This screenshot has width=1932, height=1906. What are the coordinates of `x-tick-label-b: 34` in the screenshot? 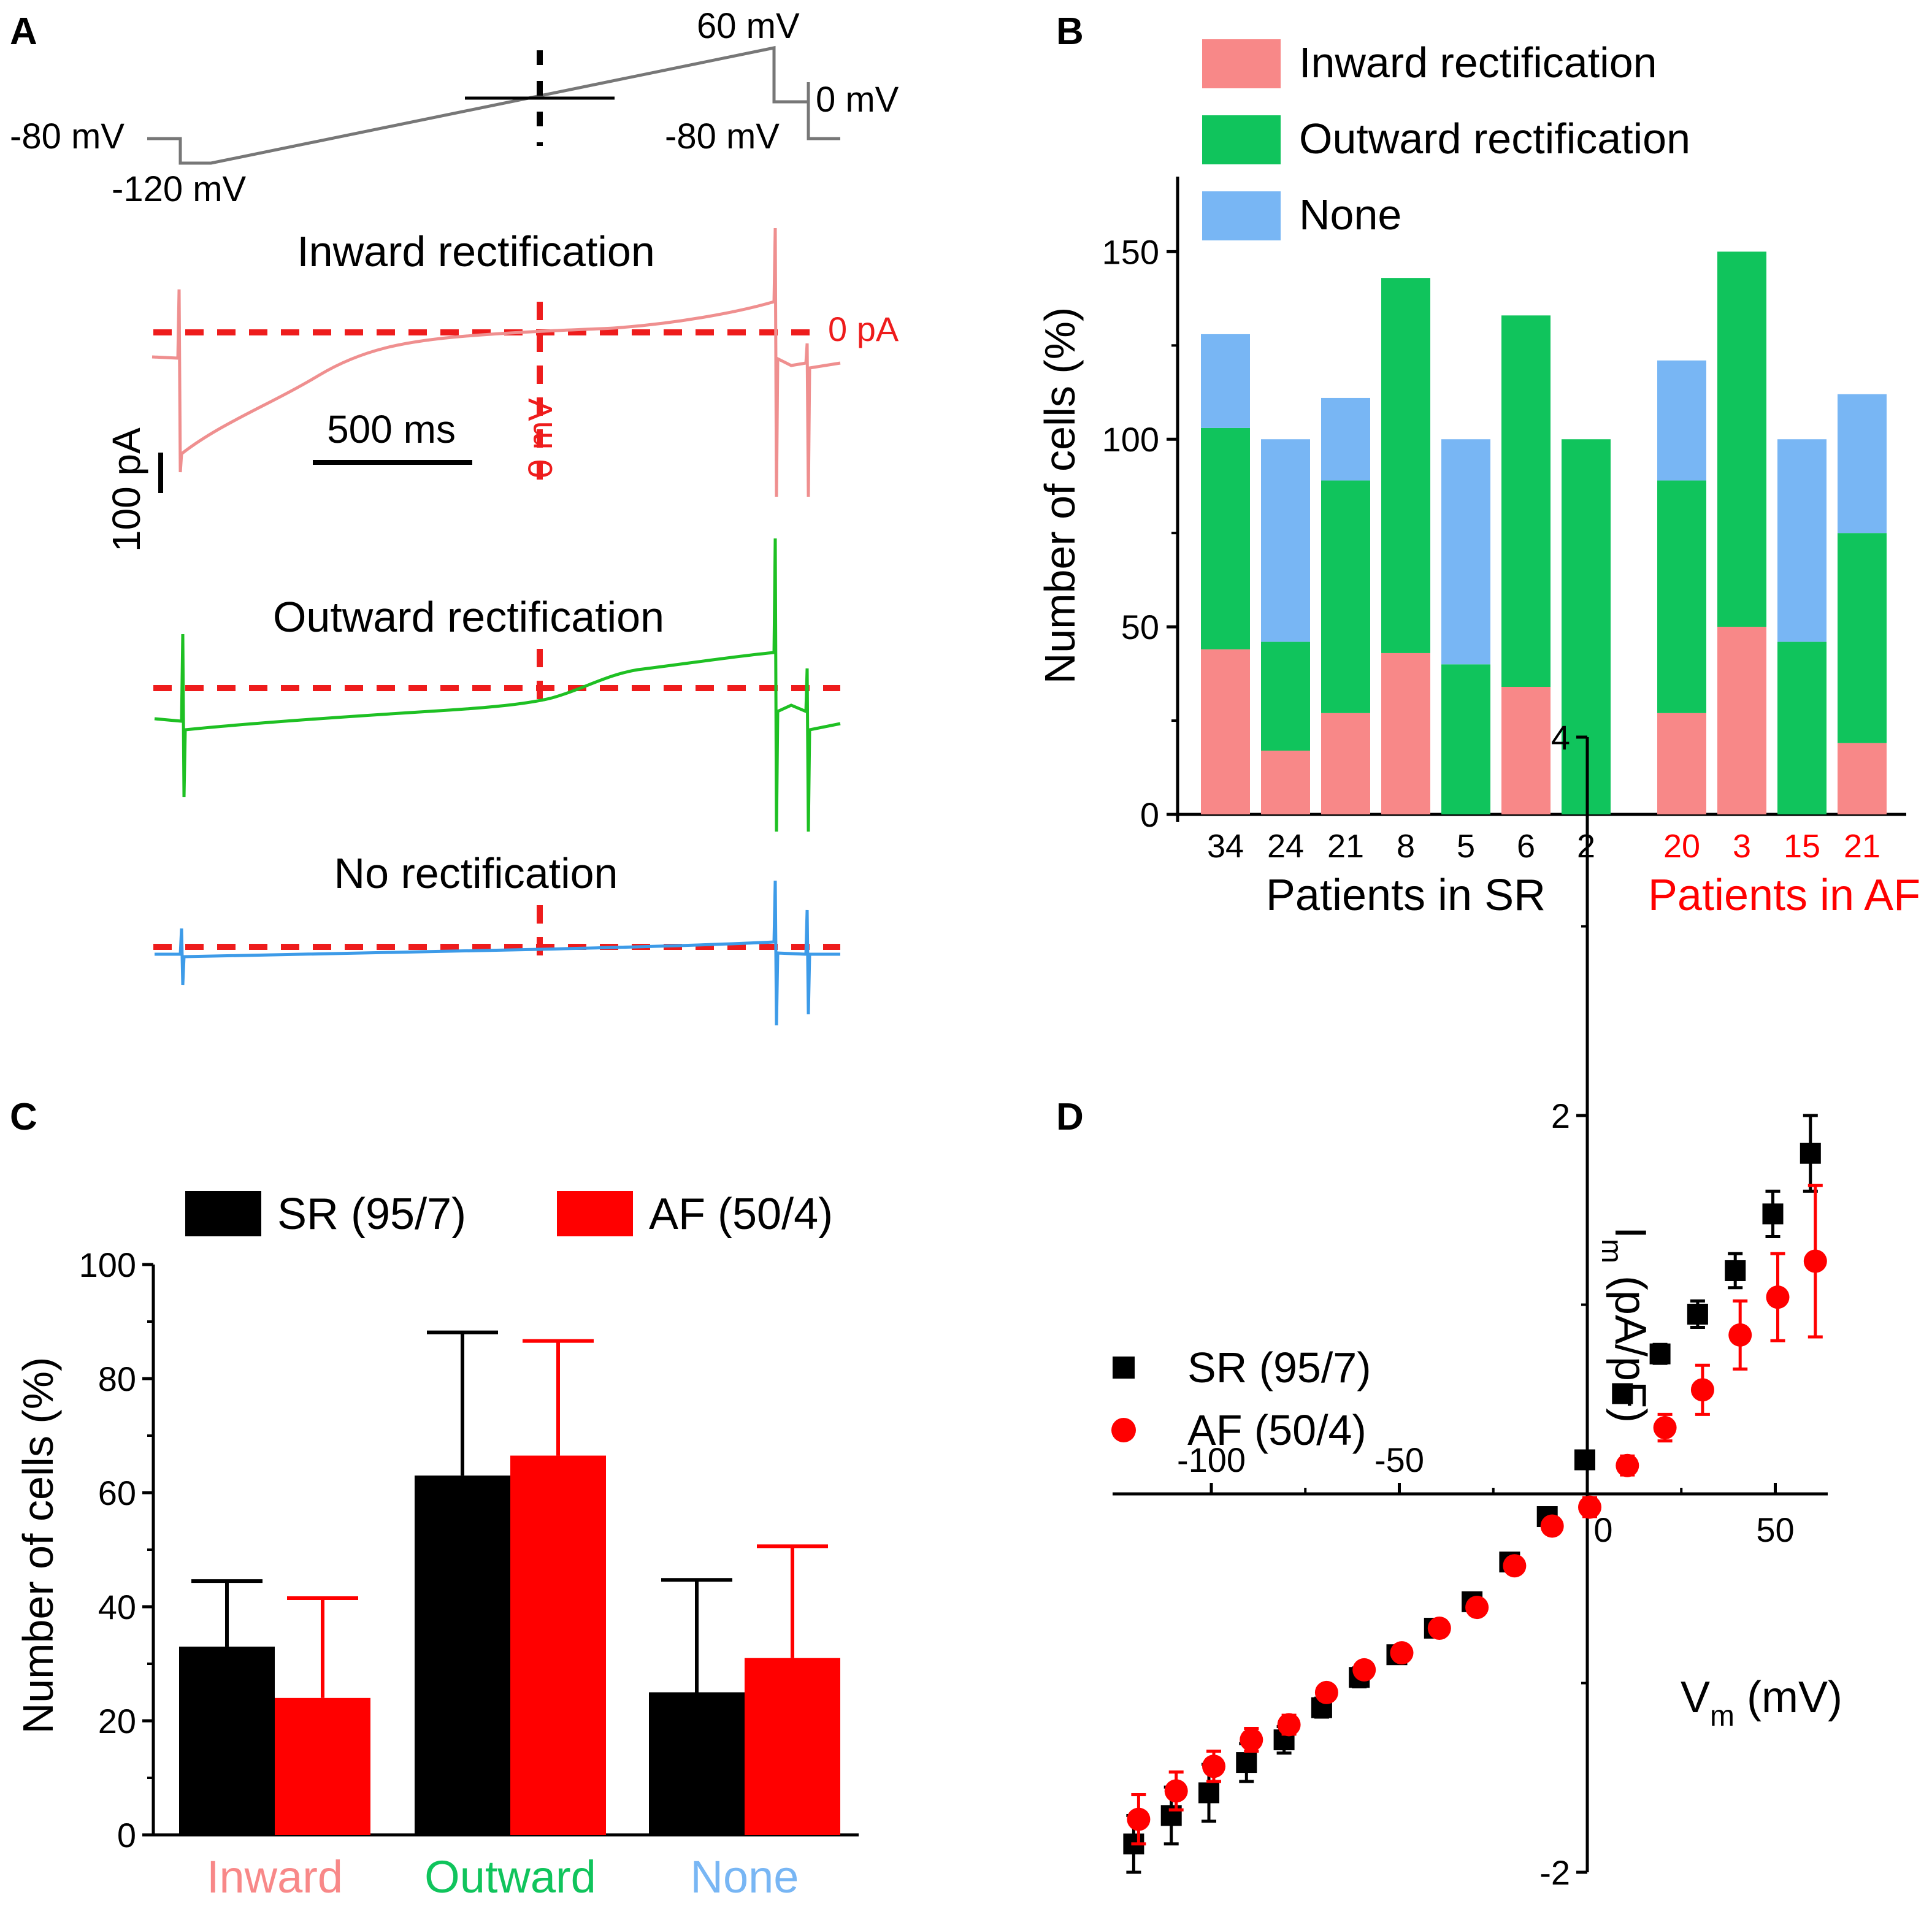 It's located at (1225, 846).